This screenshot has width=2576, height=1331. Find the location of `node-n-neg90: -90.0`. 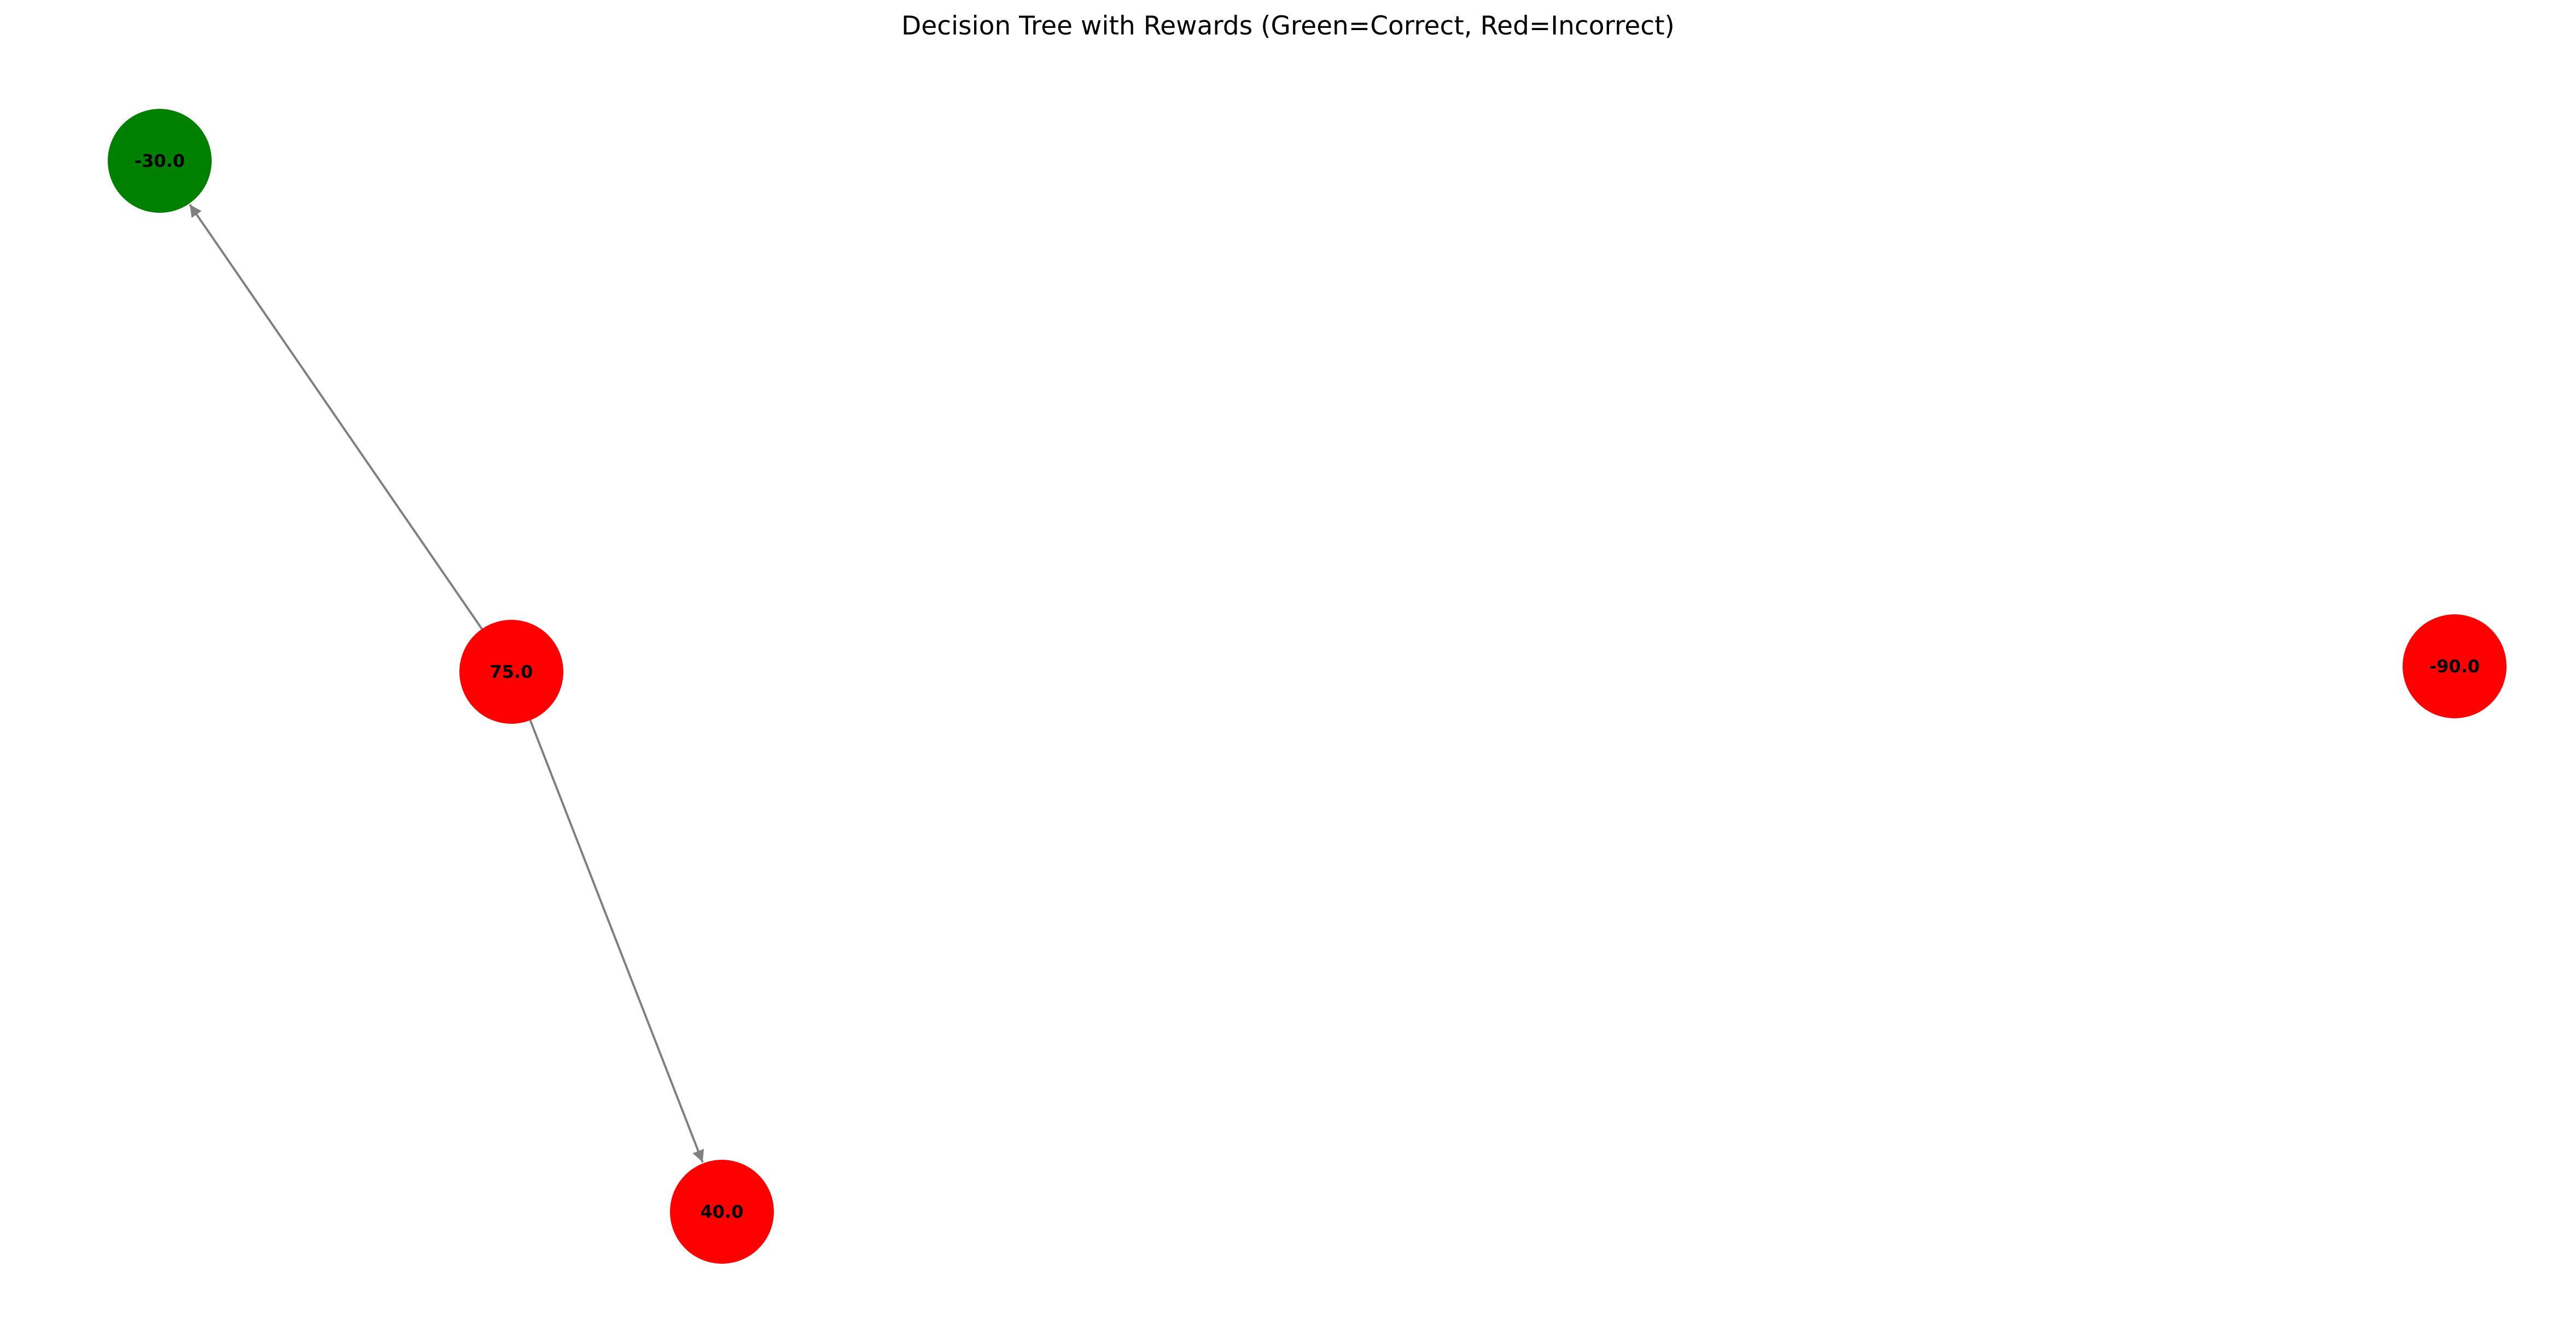

node-n-neg90: -90.0 is located at coordinates (2455, 666).